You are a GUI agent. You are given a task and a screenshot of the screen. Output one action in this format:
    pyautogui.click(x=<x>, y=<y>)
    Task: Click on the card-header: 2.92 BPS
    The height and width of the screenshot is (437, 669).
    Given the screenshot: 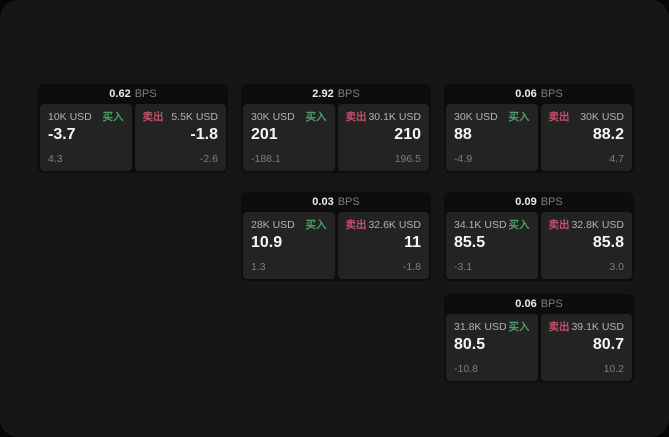 What is the action you would take?
    pyautogui.click(x=336, y=94)
    